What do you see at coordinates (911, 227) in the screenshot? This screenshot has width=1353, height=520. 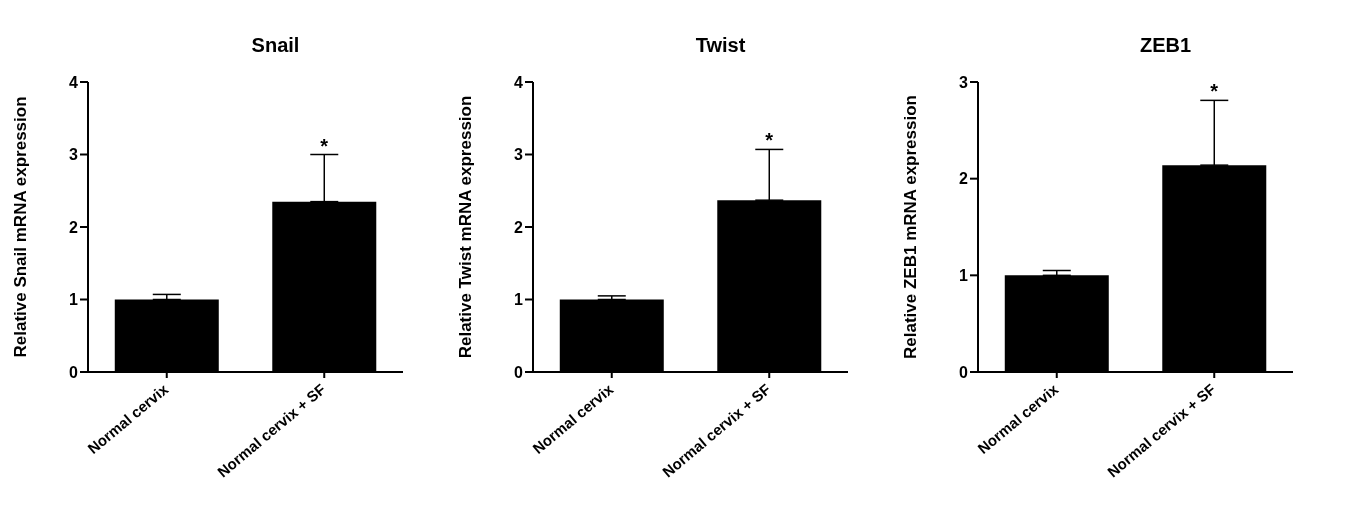 I see `y-axis-title: Relative ZEB1 mRNA expression` at bounding box center [911, 227].